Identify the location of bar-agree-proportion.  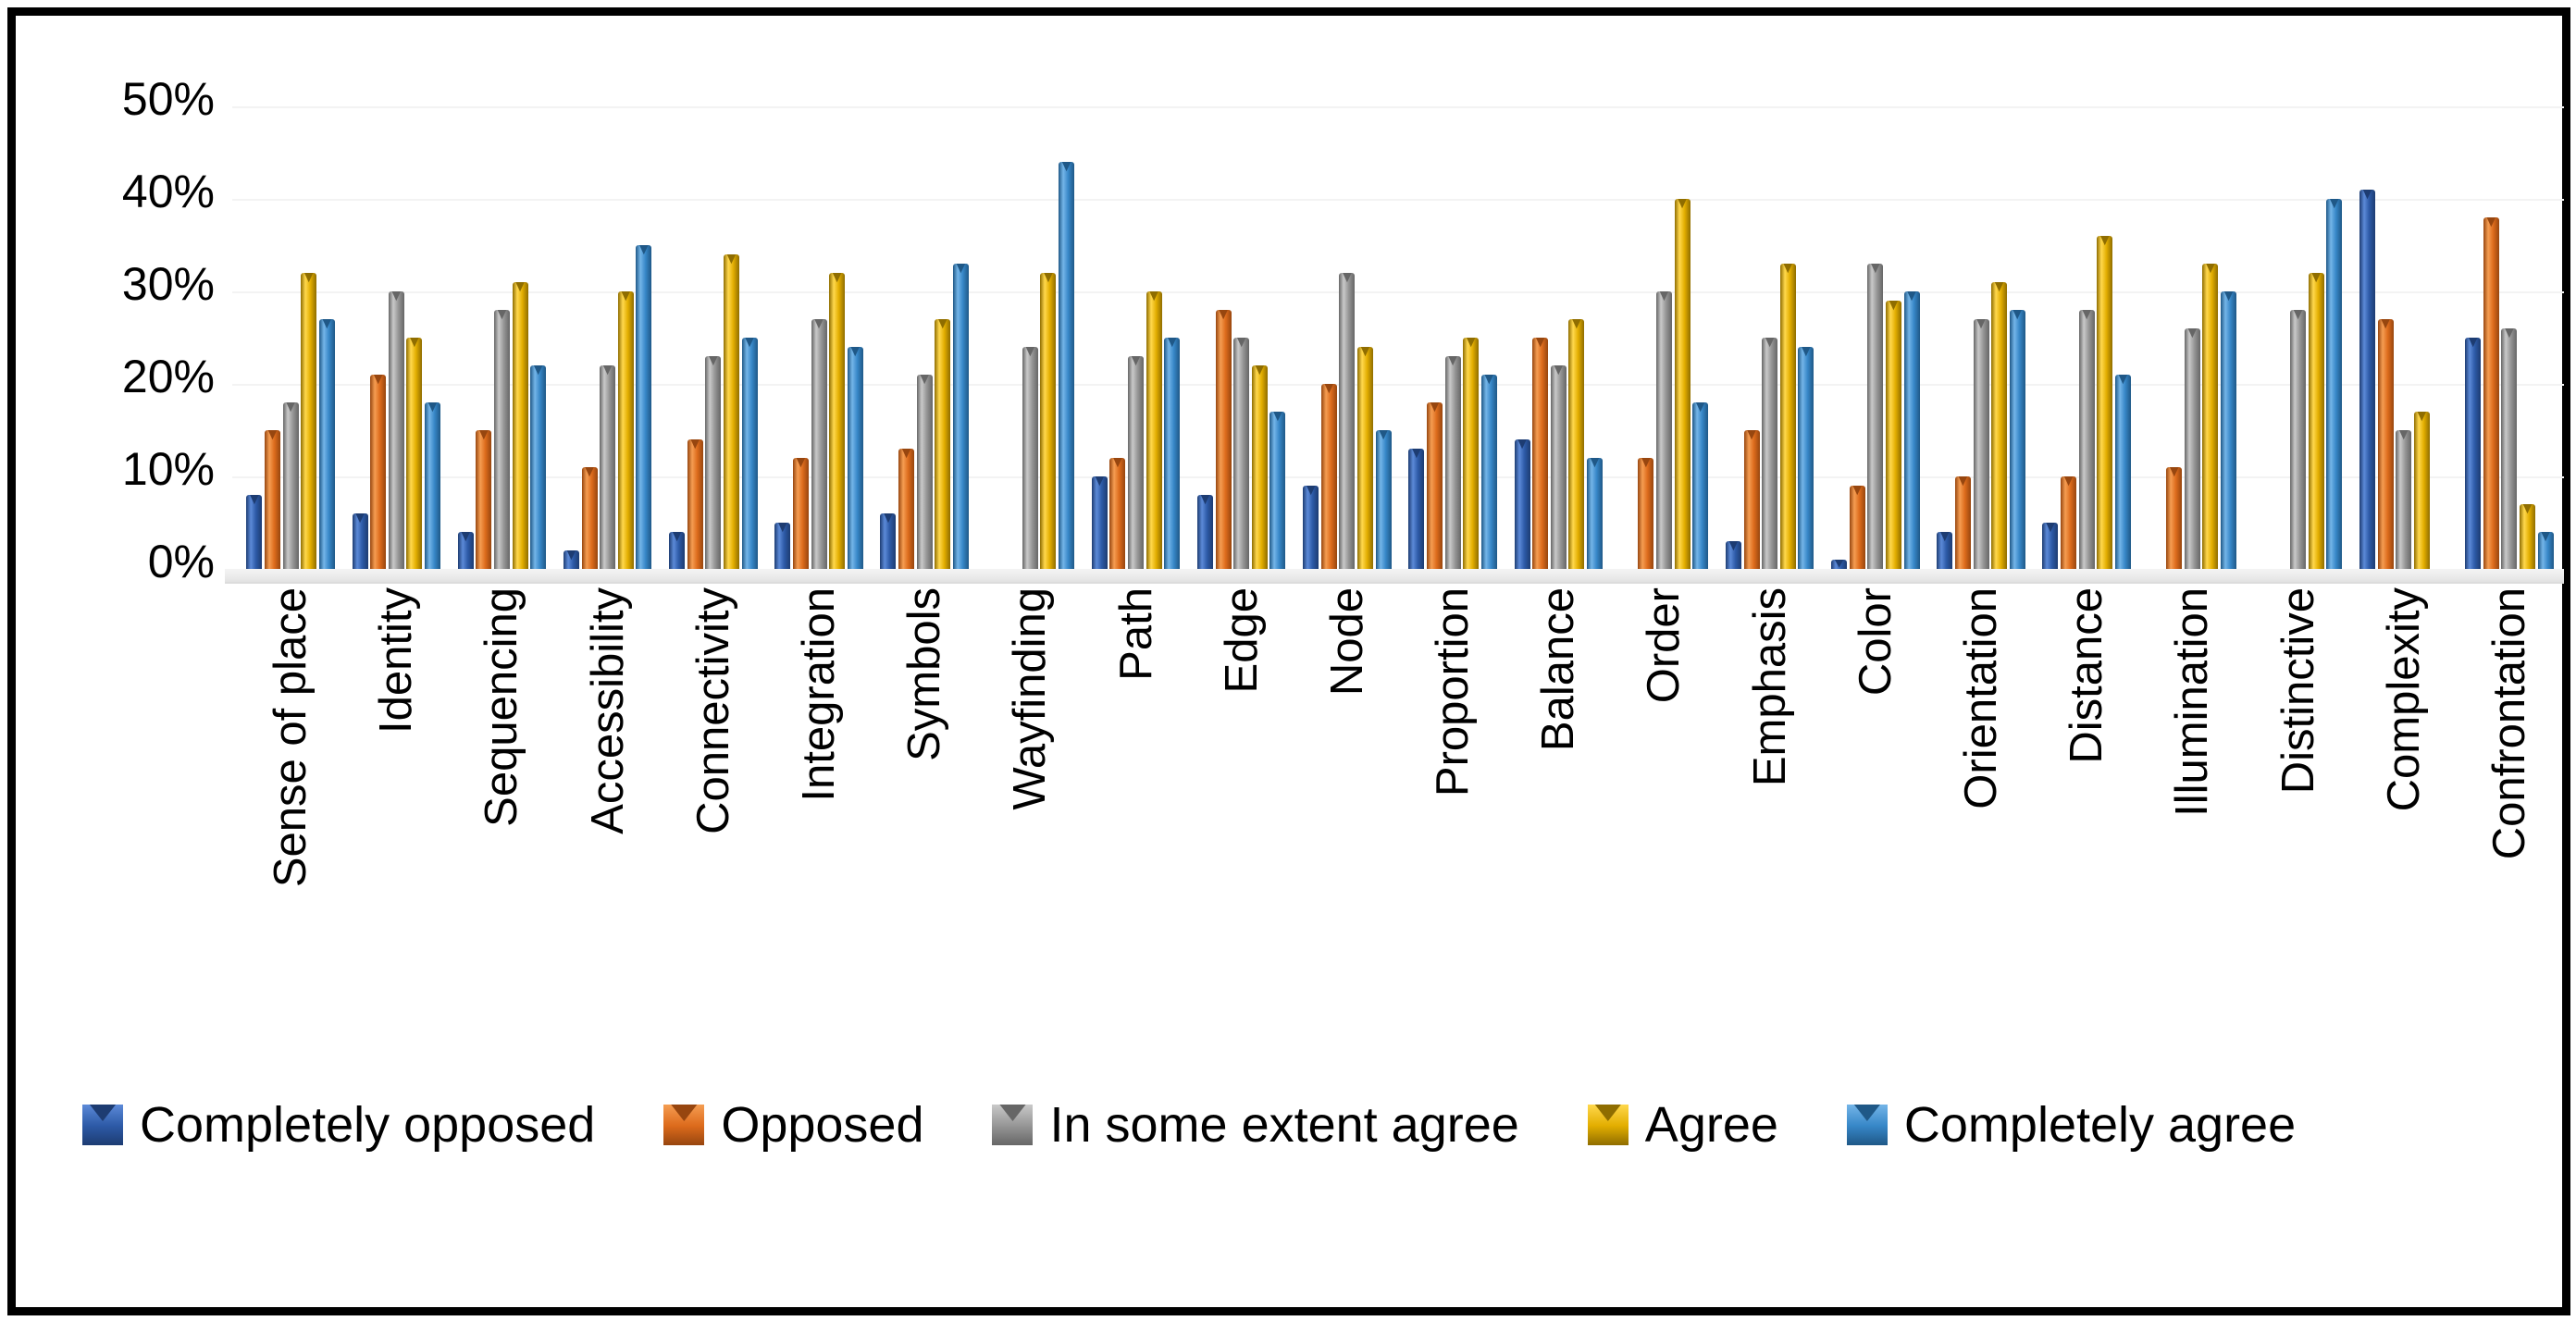
(1471, 456).